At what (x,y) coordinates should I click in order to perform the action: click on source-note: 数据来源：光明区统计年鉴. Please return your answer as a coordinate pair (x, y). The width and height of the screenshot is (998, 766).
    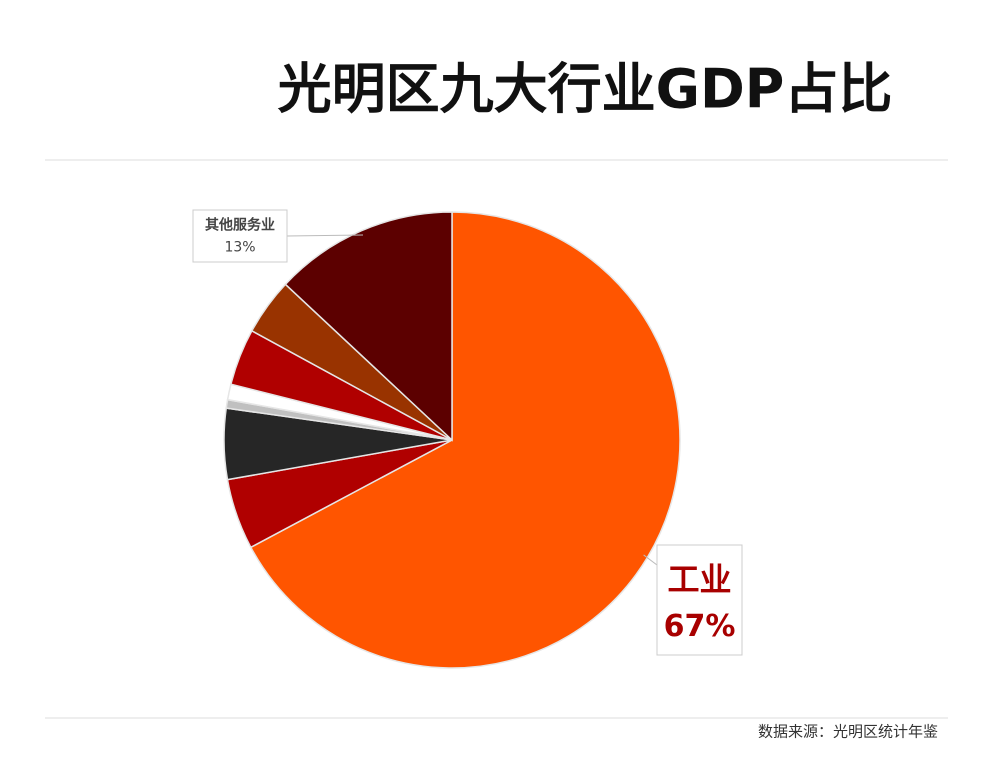
    Looking at the image, I should click on (848, 732).